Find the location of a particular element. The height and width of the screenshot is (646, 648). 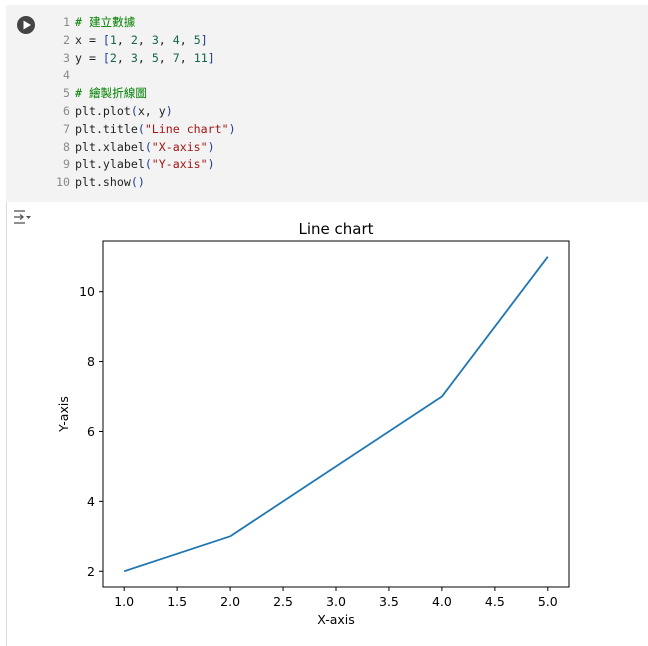

x-tick-label: 1.0 is located at coordinates (124, 601).